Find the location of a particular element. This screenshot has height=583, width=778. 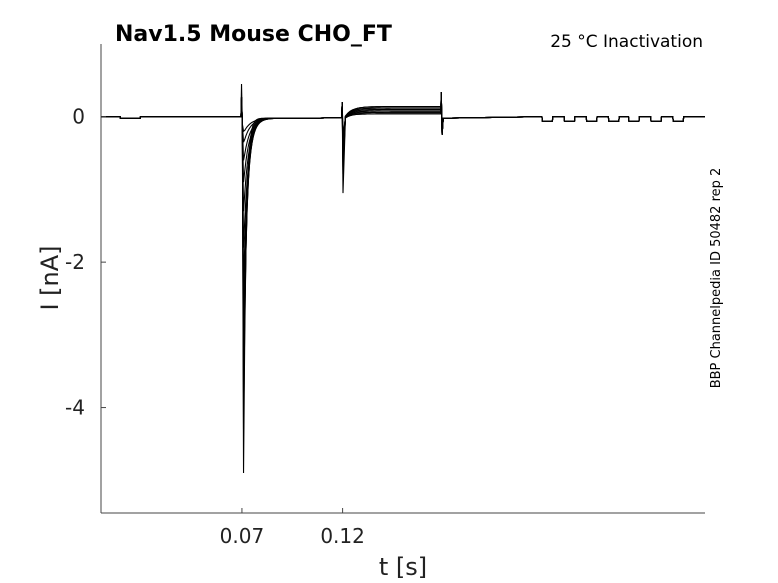

x-ticks: 0.07 0.12 is located at coordinates (292, 528).